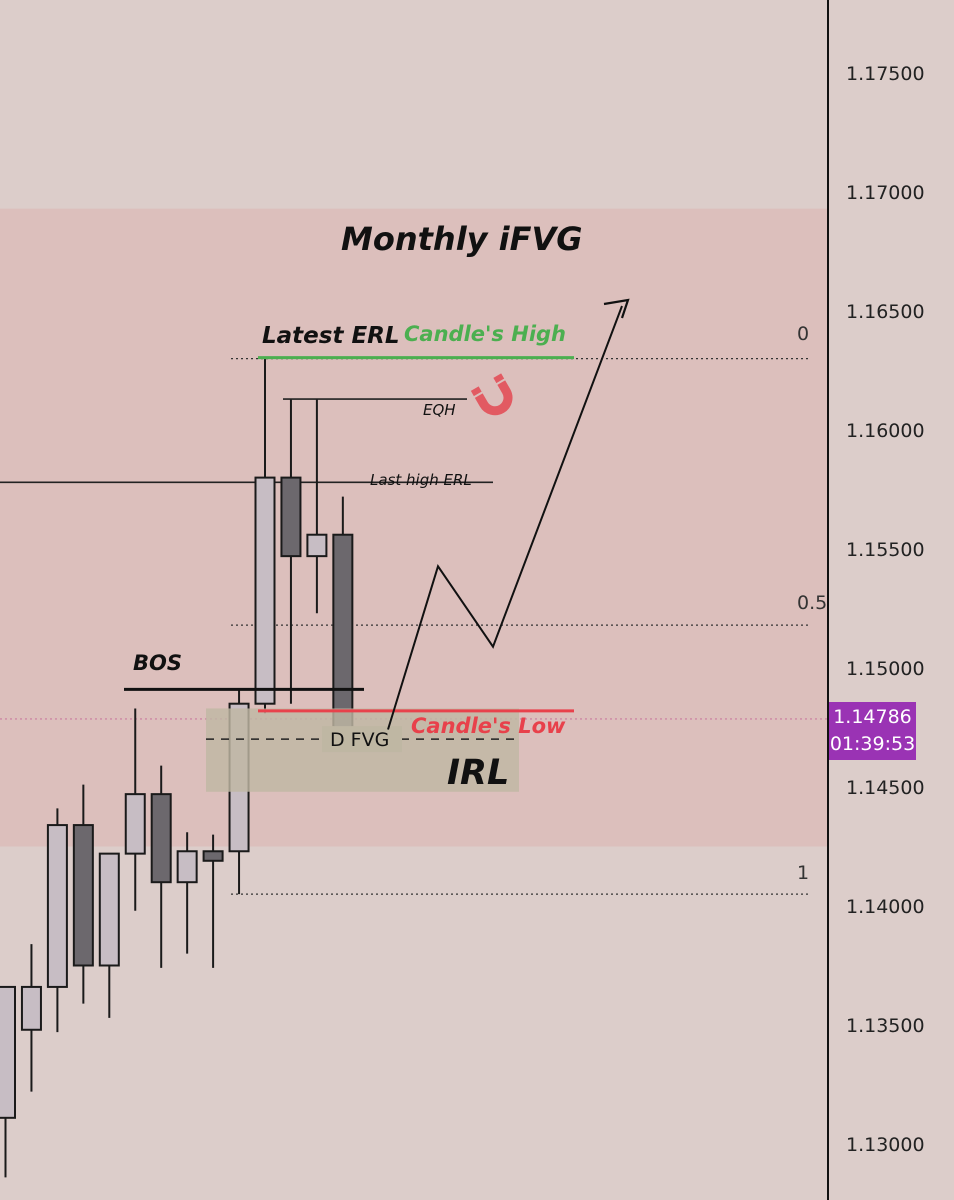 Image resolution: width=954 pixels, height=1200 pixels. I want to click on d-fvg-label: D FVG, so click(359, 740).